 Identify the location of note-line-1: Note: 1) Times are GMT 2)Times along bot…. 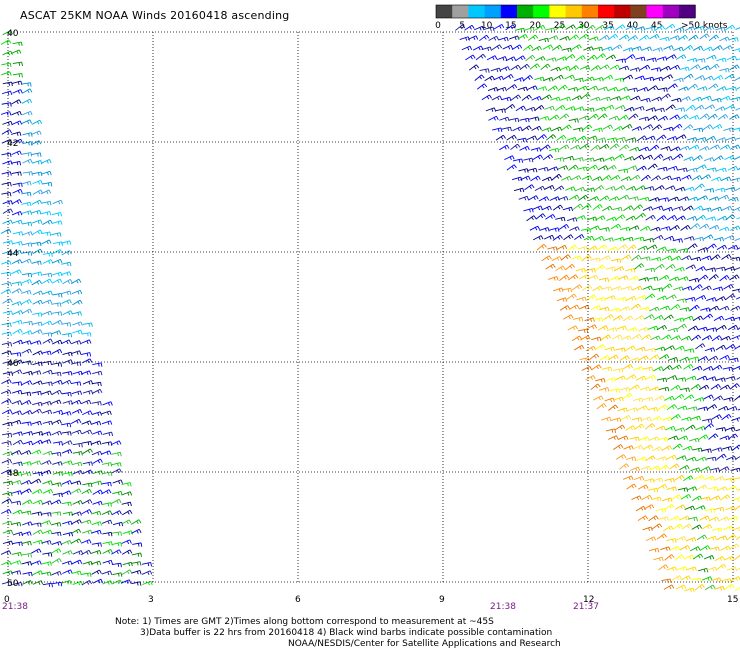
(304, 622).